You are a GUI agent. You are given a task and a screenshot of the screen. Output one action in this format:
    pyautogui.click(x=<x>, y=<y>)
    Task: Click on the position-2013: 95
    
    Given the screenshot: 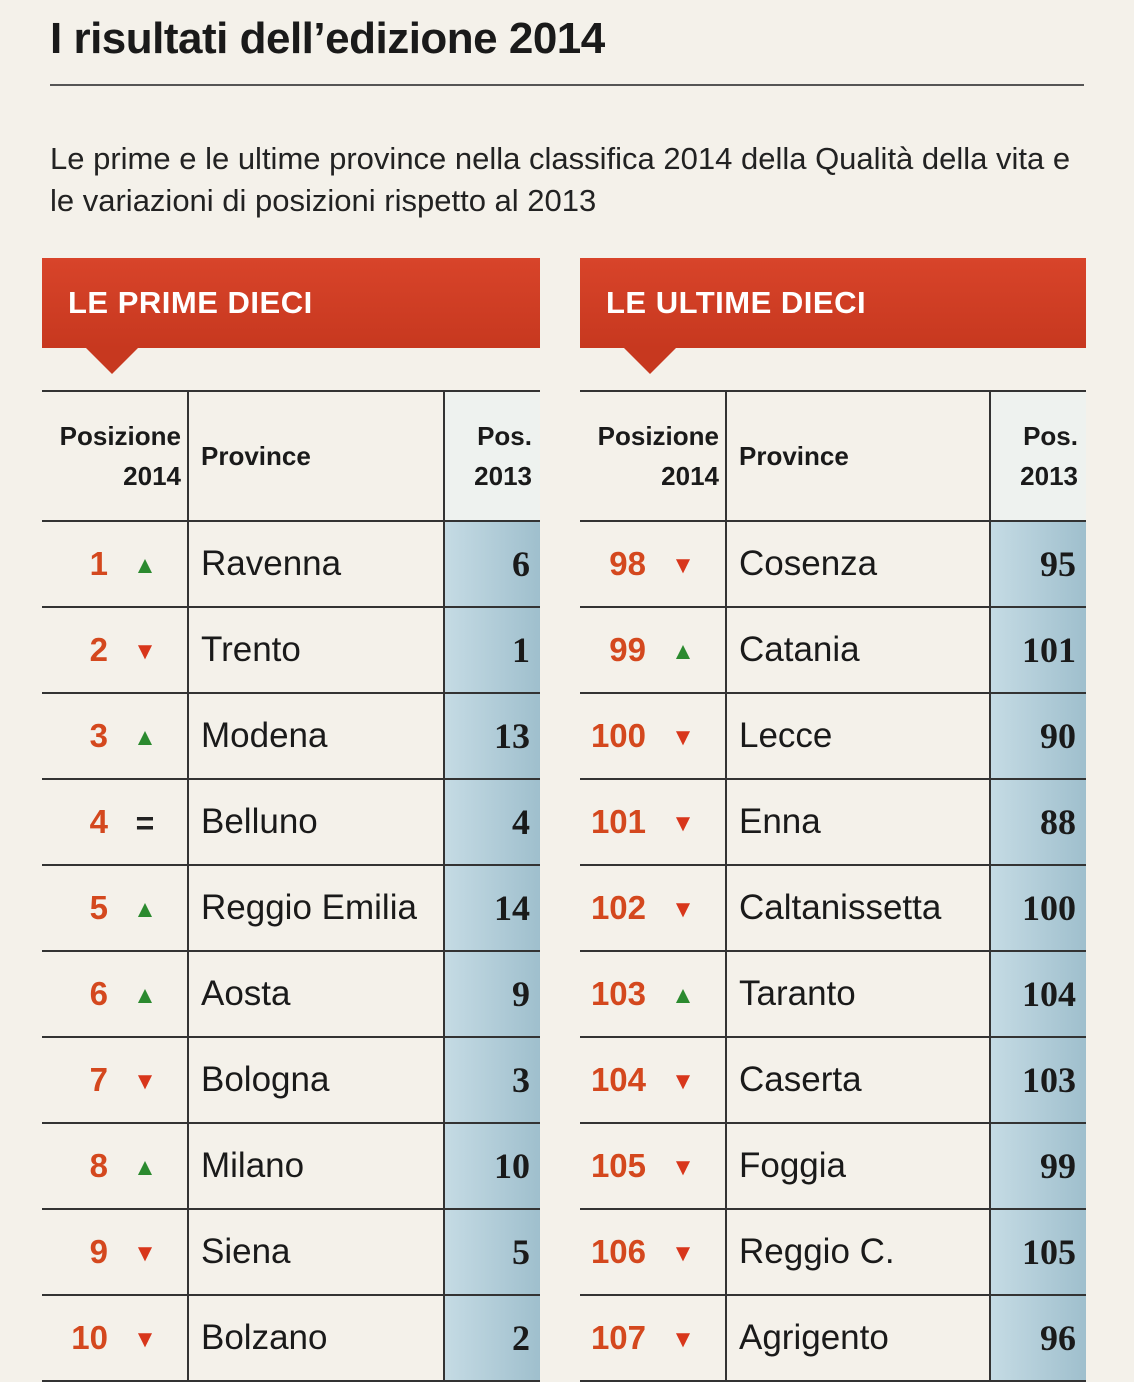 What is the action you would take?
    pyautogui.click(x=1037, y=564)
    